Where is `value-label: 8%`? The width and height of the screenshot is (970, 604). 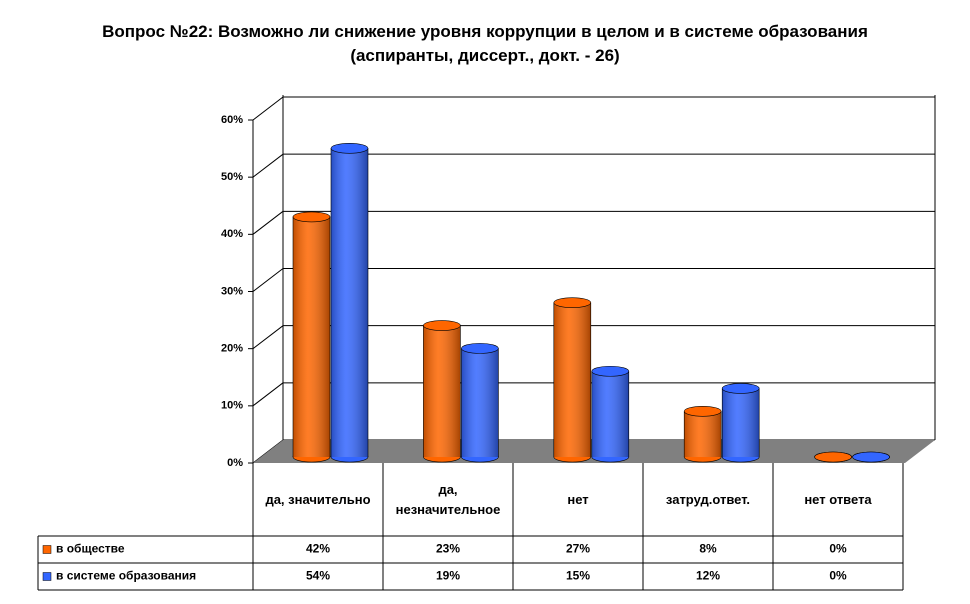 value-label: 8% is located at coordinates (708, 549).